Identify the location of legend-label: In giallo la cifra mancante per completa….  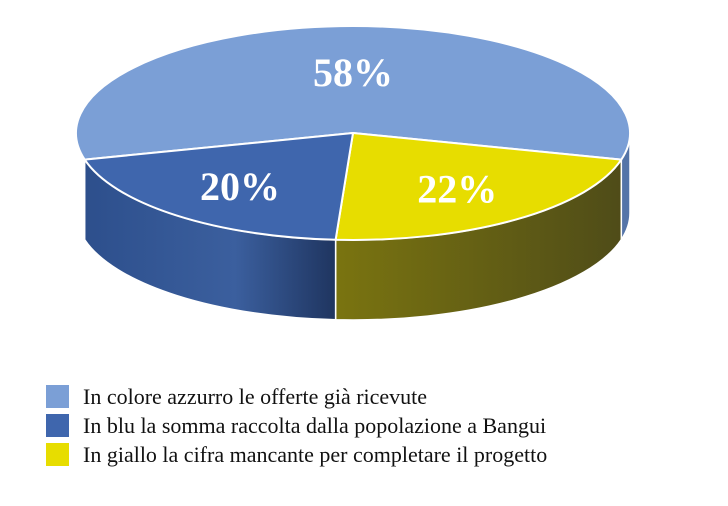
(315, 454).